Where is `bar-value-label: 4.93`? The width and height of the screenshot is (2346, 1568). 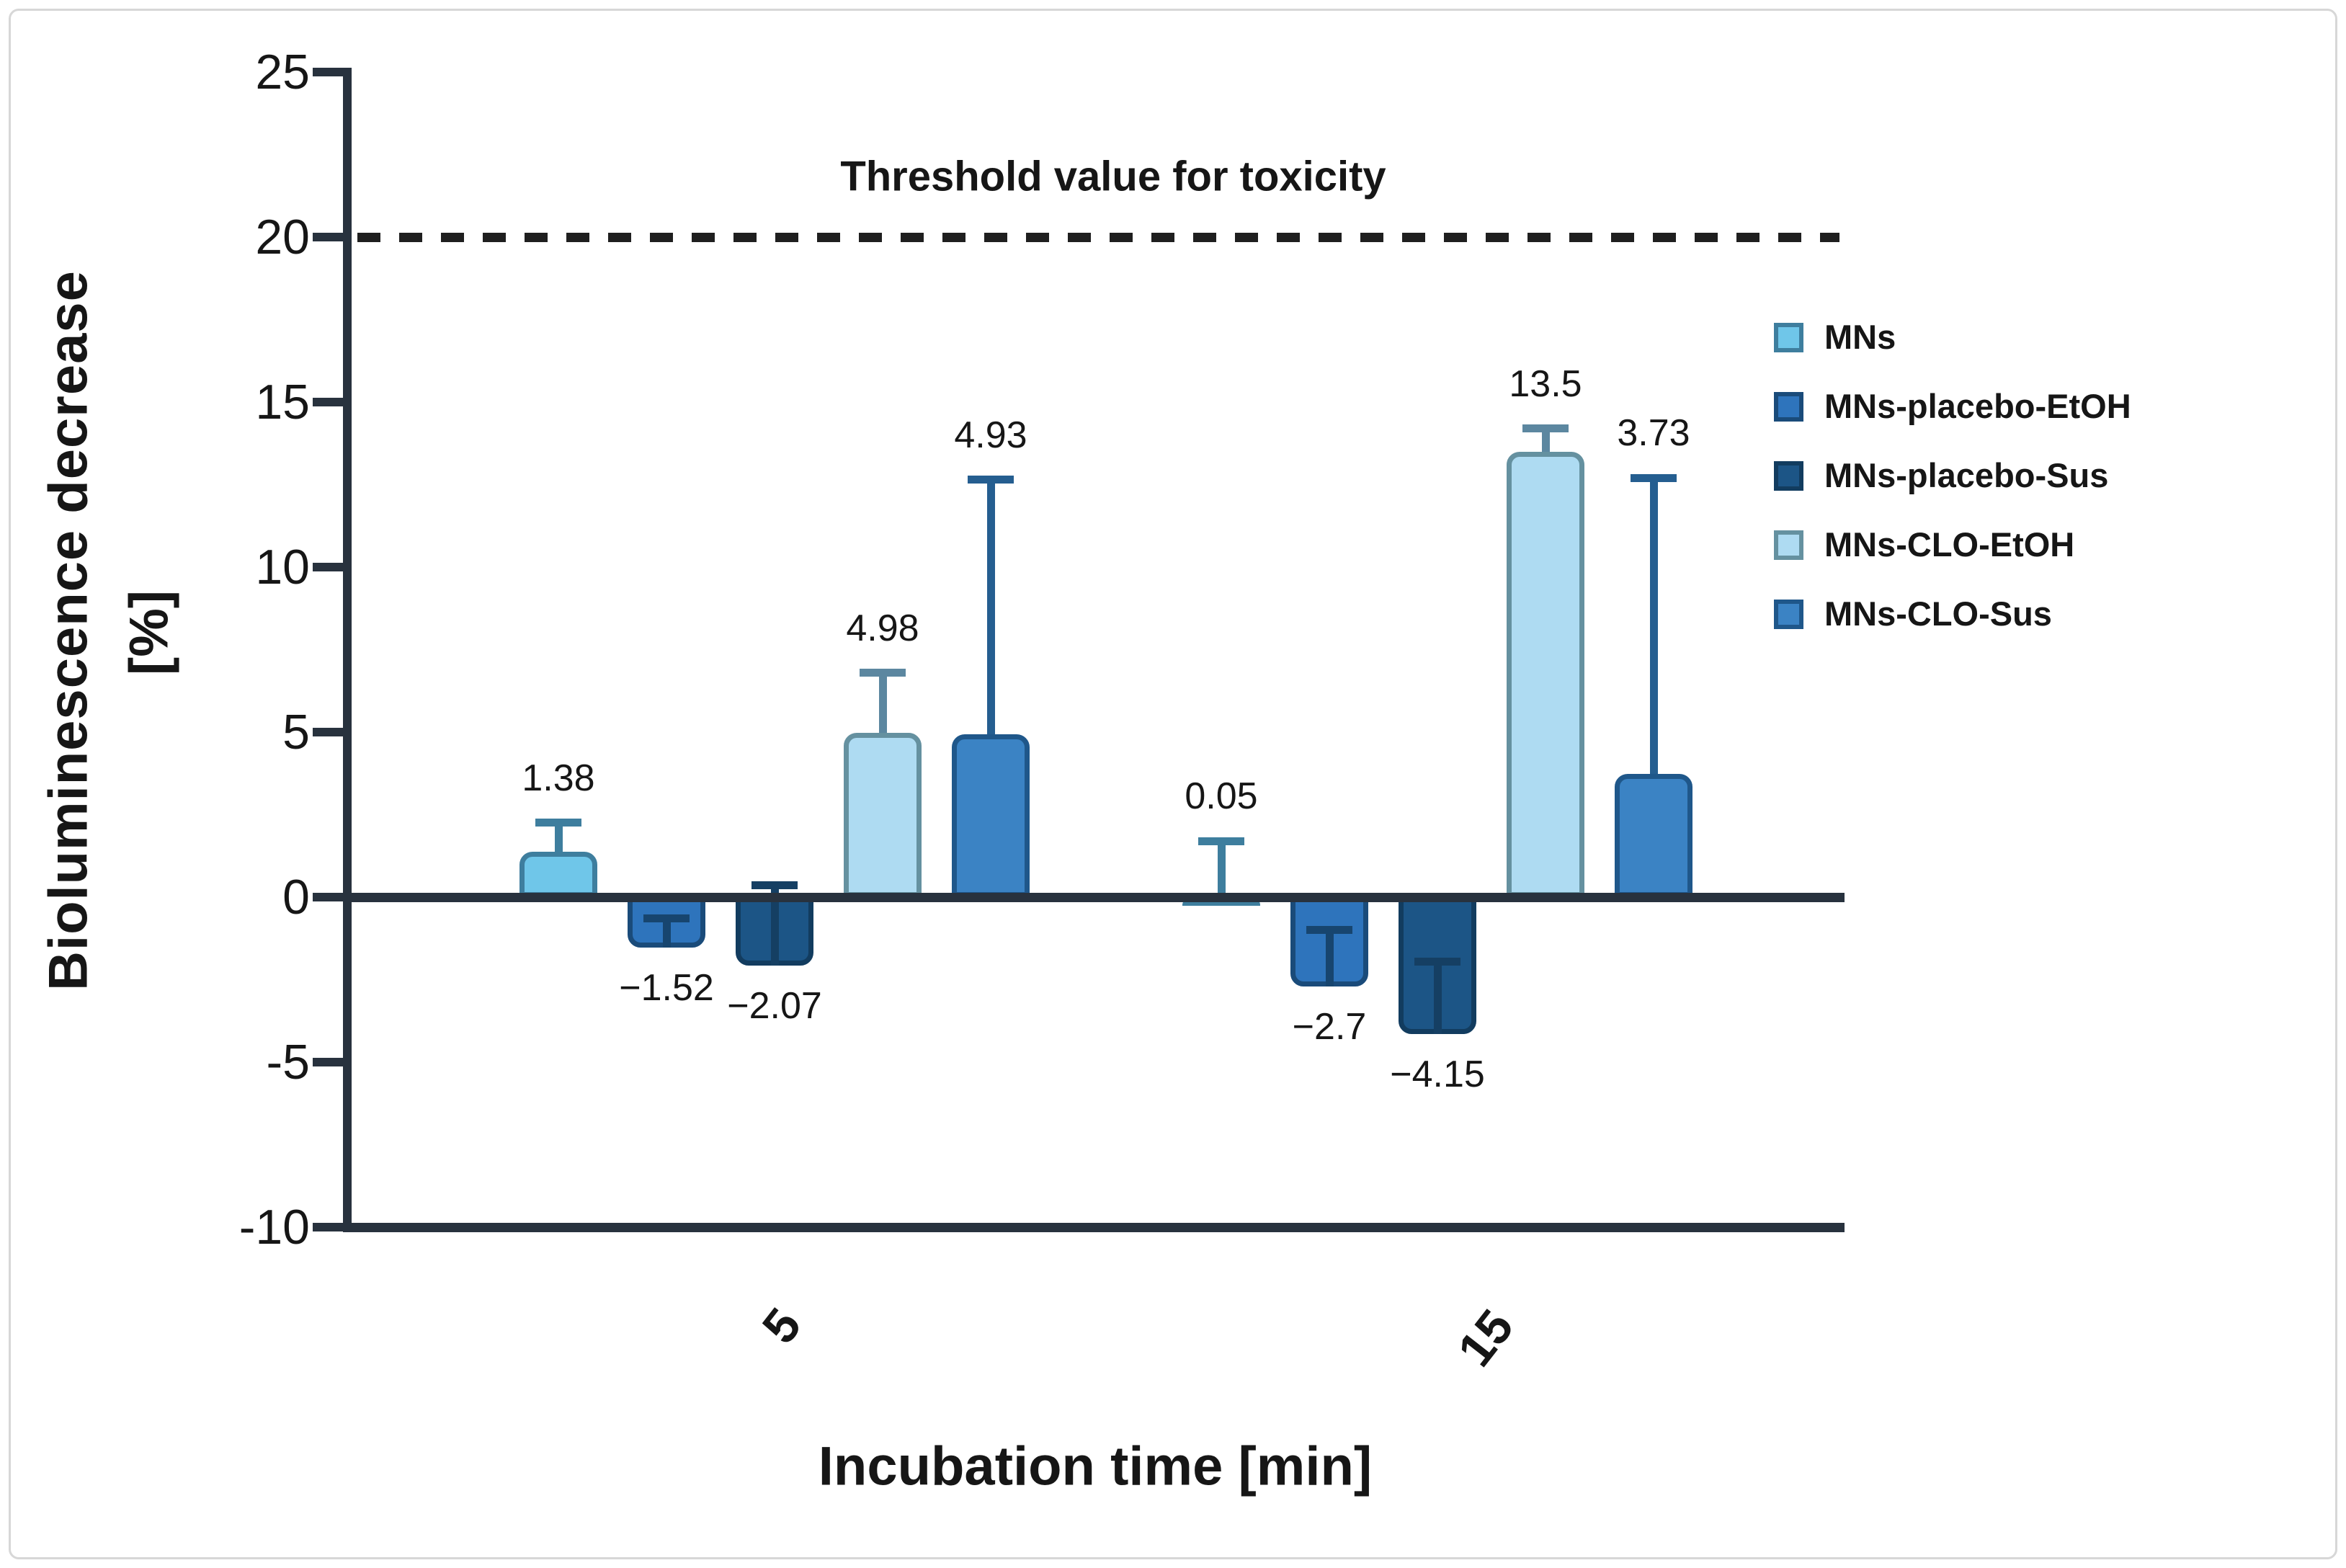 bar-value-label: 4.93 is located at coordinates (990, 435).